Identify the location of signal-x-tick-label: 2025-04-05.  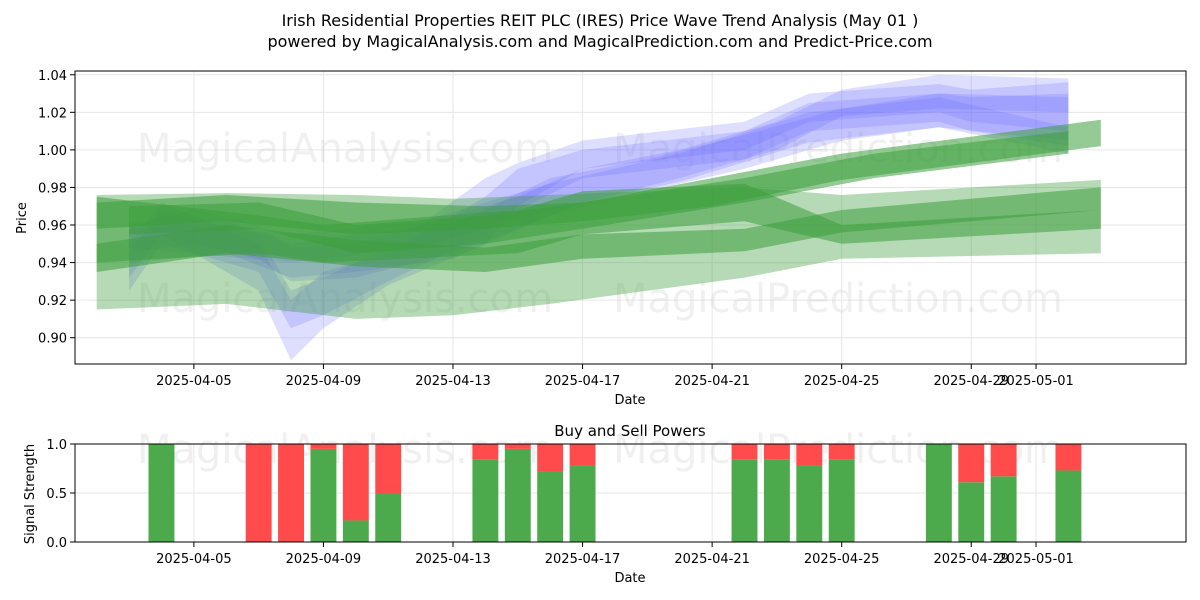
(194, 559).